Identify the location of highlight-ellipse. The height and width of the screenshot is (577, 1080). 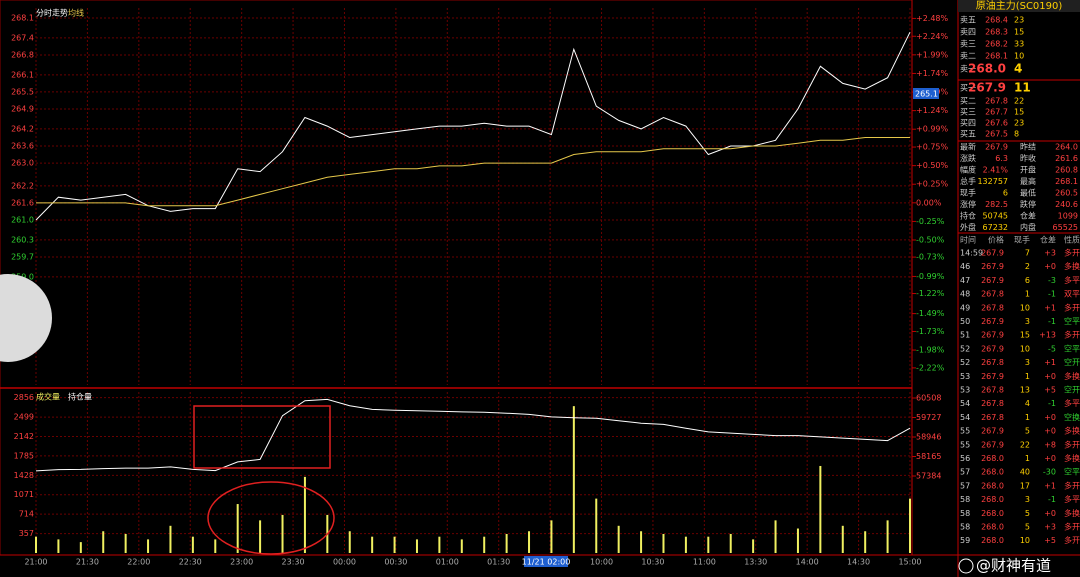
(271, 518).